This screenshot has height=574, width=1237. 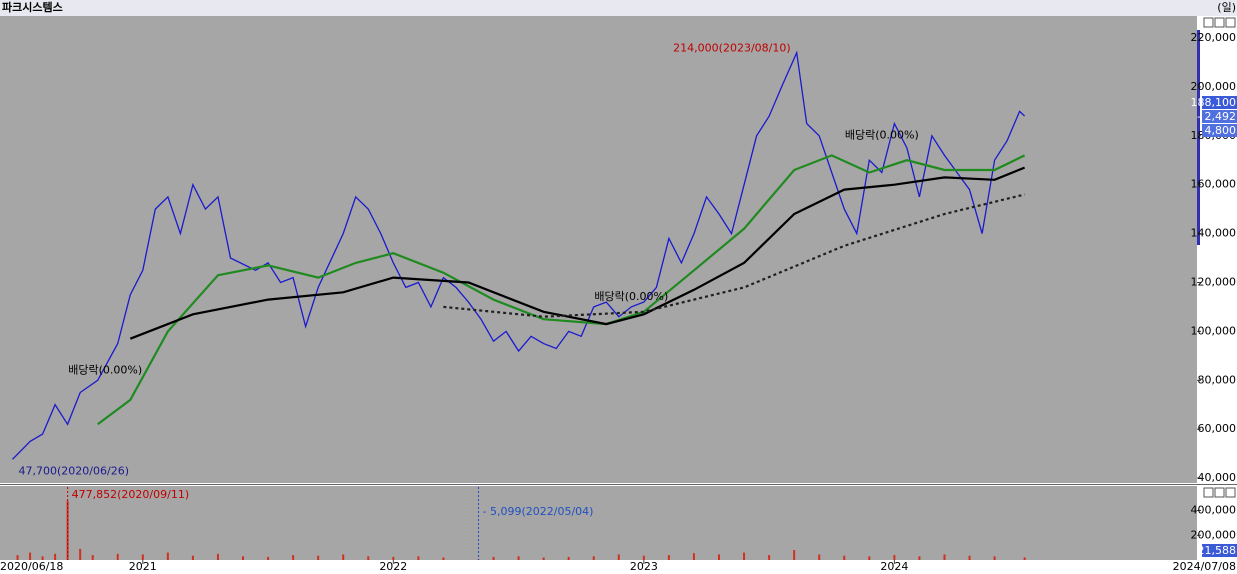 I want to click on y-tick-label: 220,000, so click(x=1214, y=37).